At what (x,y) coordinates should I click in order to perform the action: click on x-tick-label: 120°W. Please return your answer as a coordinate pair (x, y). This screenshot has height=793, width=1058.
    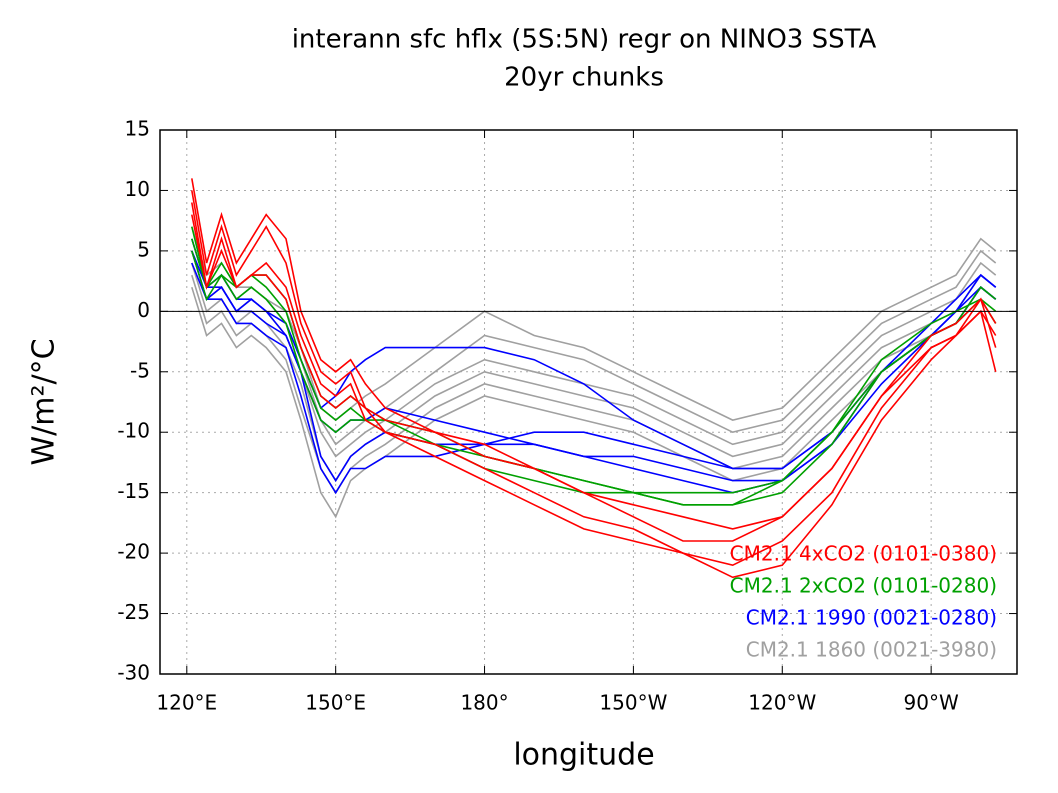
    Looking at the image, I should click on (782, 703).